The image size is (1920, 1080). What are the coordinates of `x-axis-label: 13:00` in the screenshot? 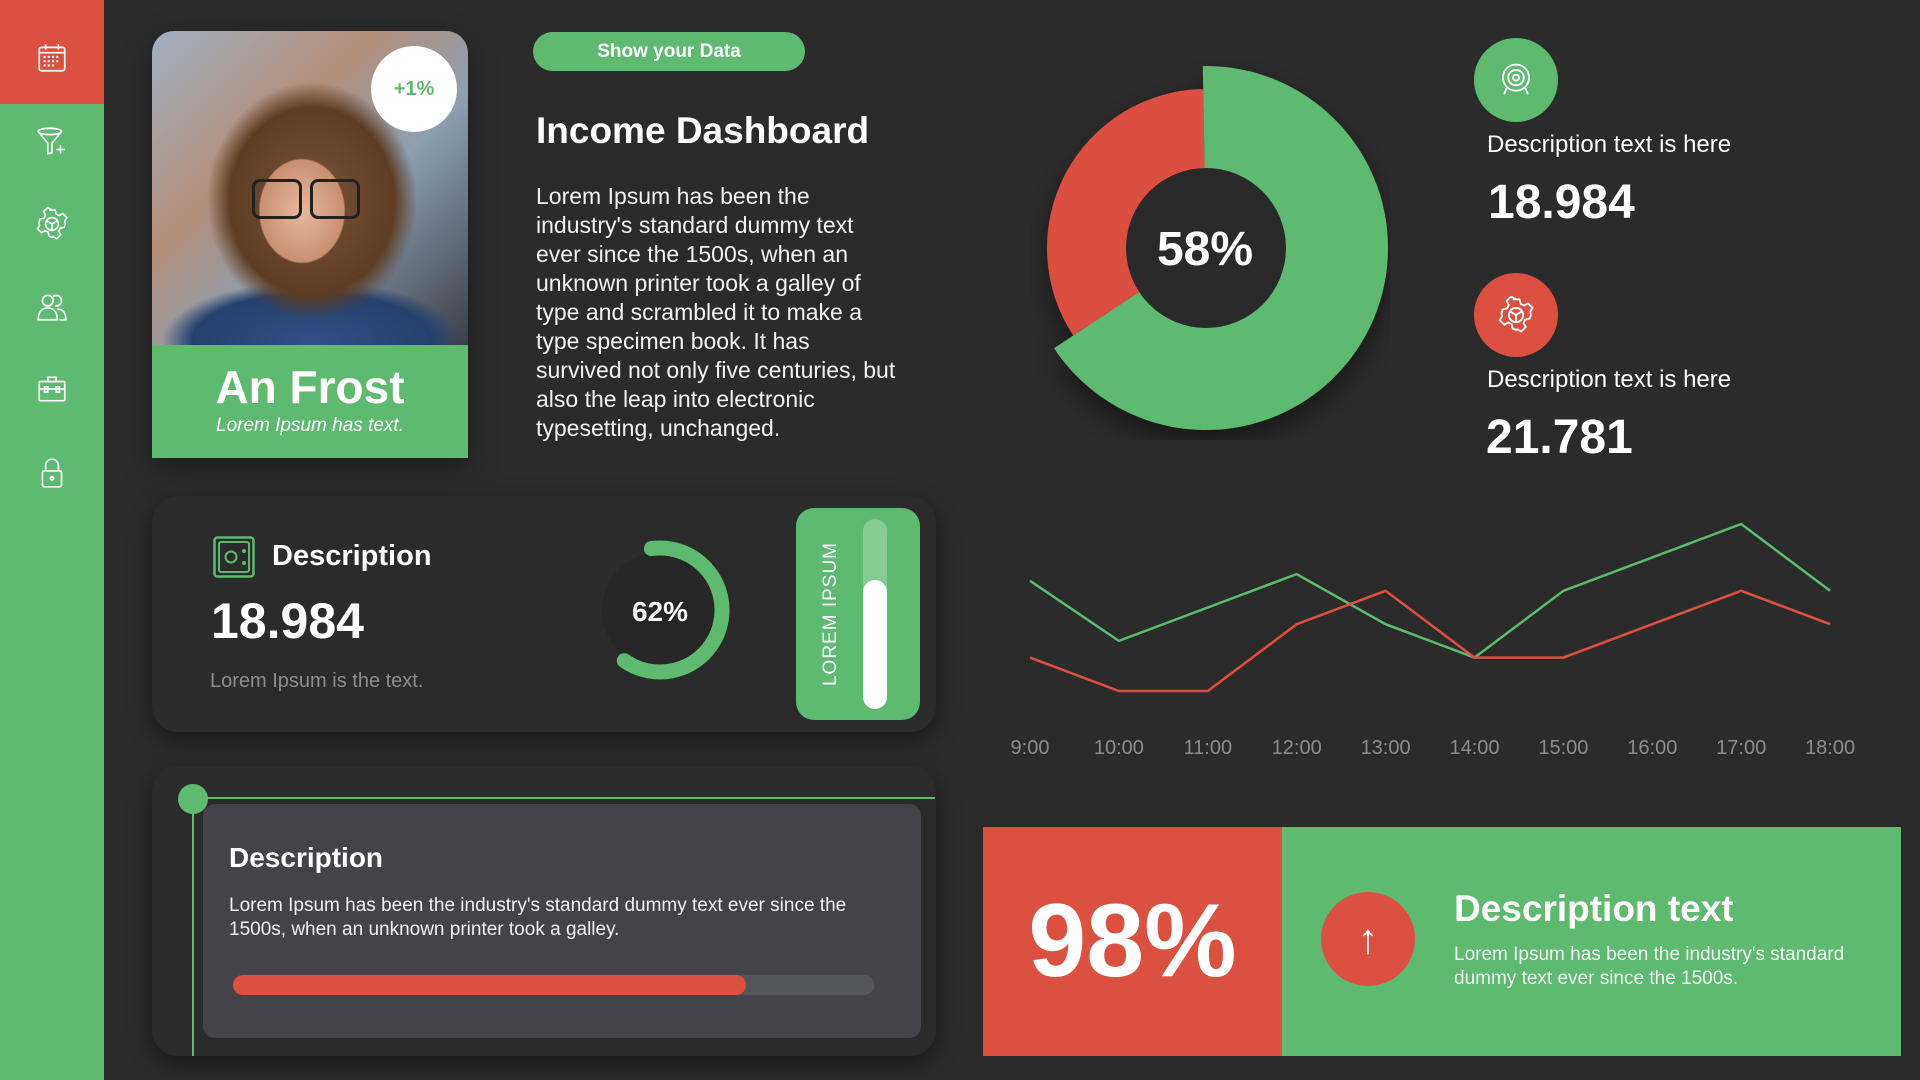 It's located at (1385, 748).